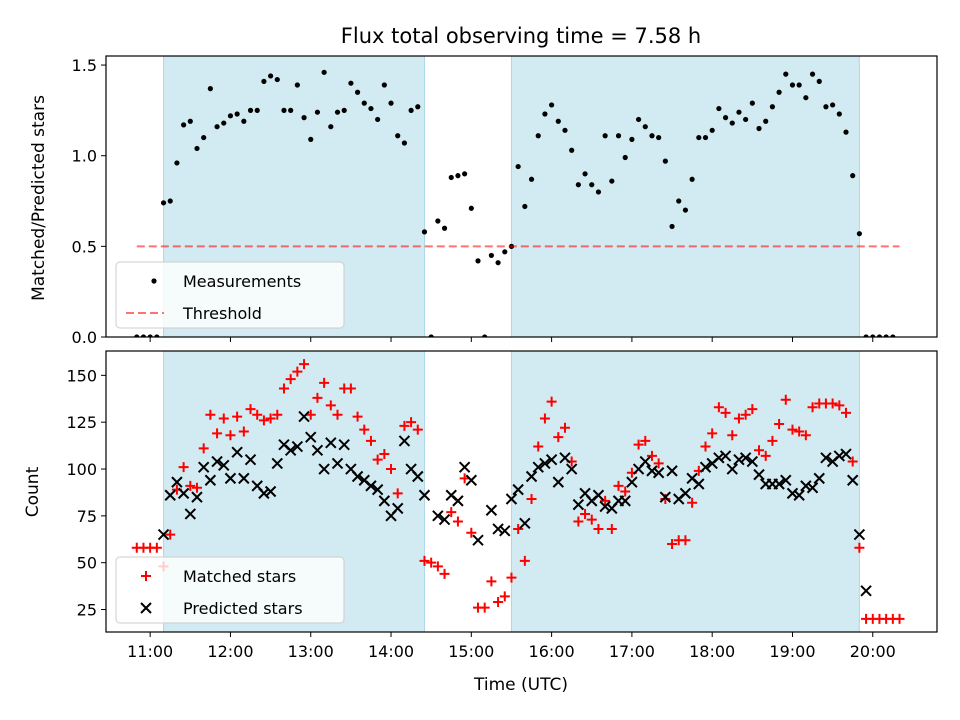 The height and width of the screenshot is (720, 960). I want to click on legend-entry-label: Predicted stars, so click(243, 608).